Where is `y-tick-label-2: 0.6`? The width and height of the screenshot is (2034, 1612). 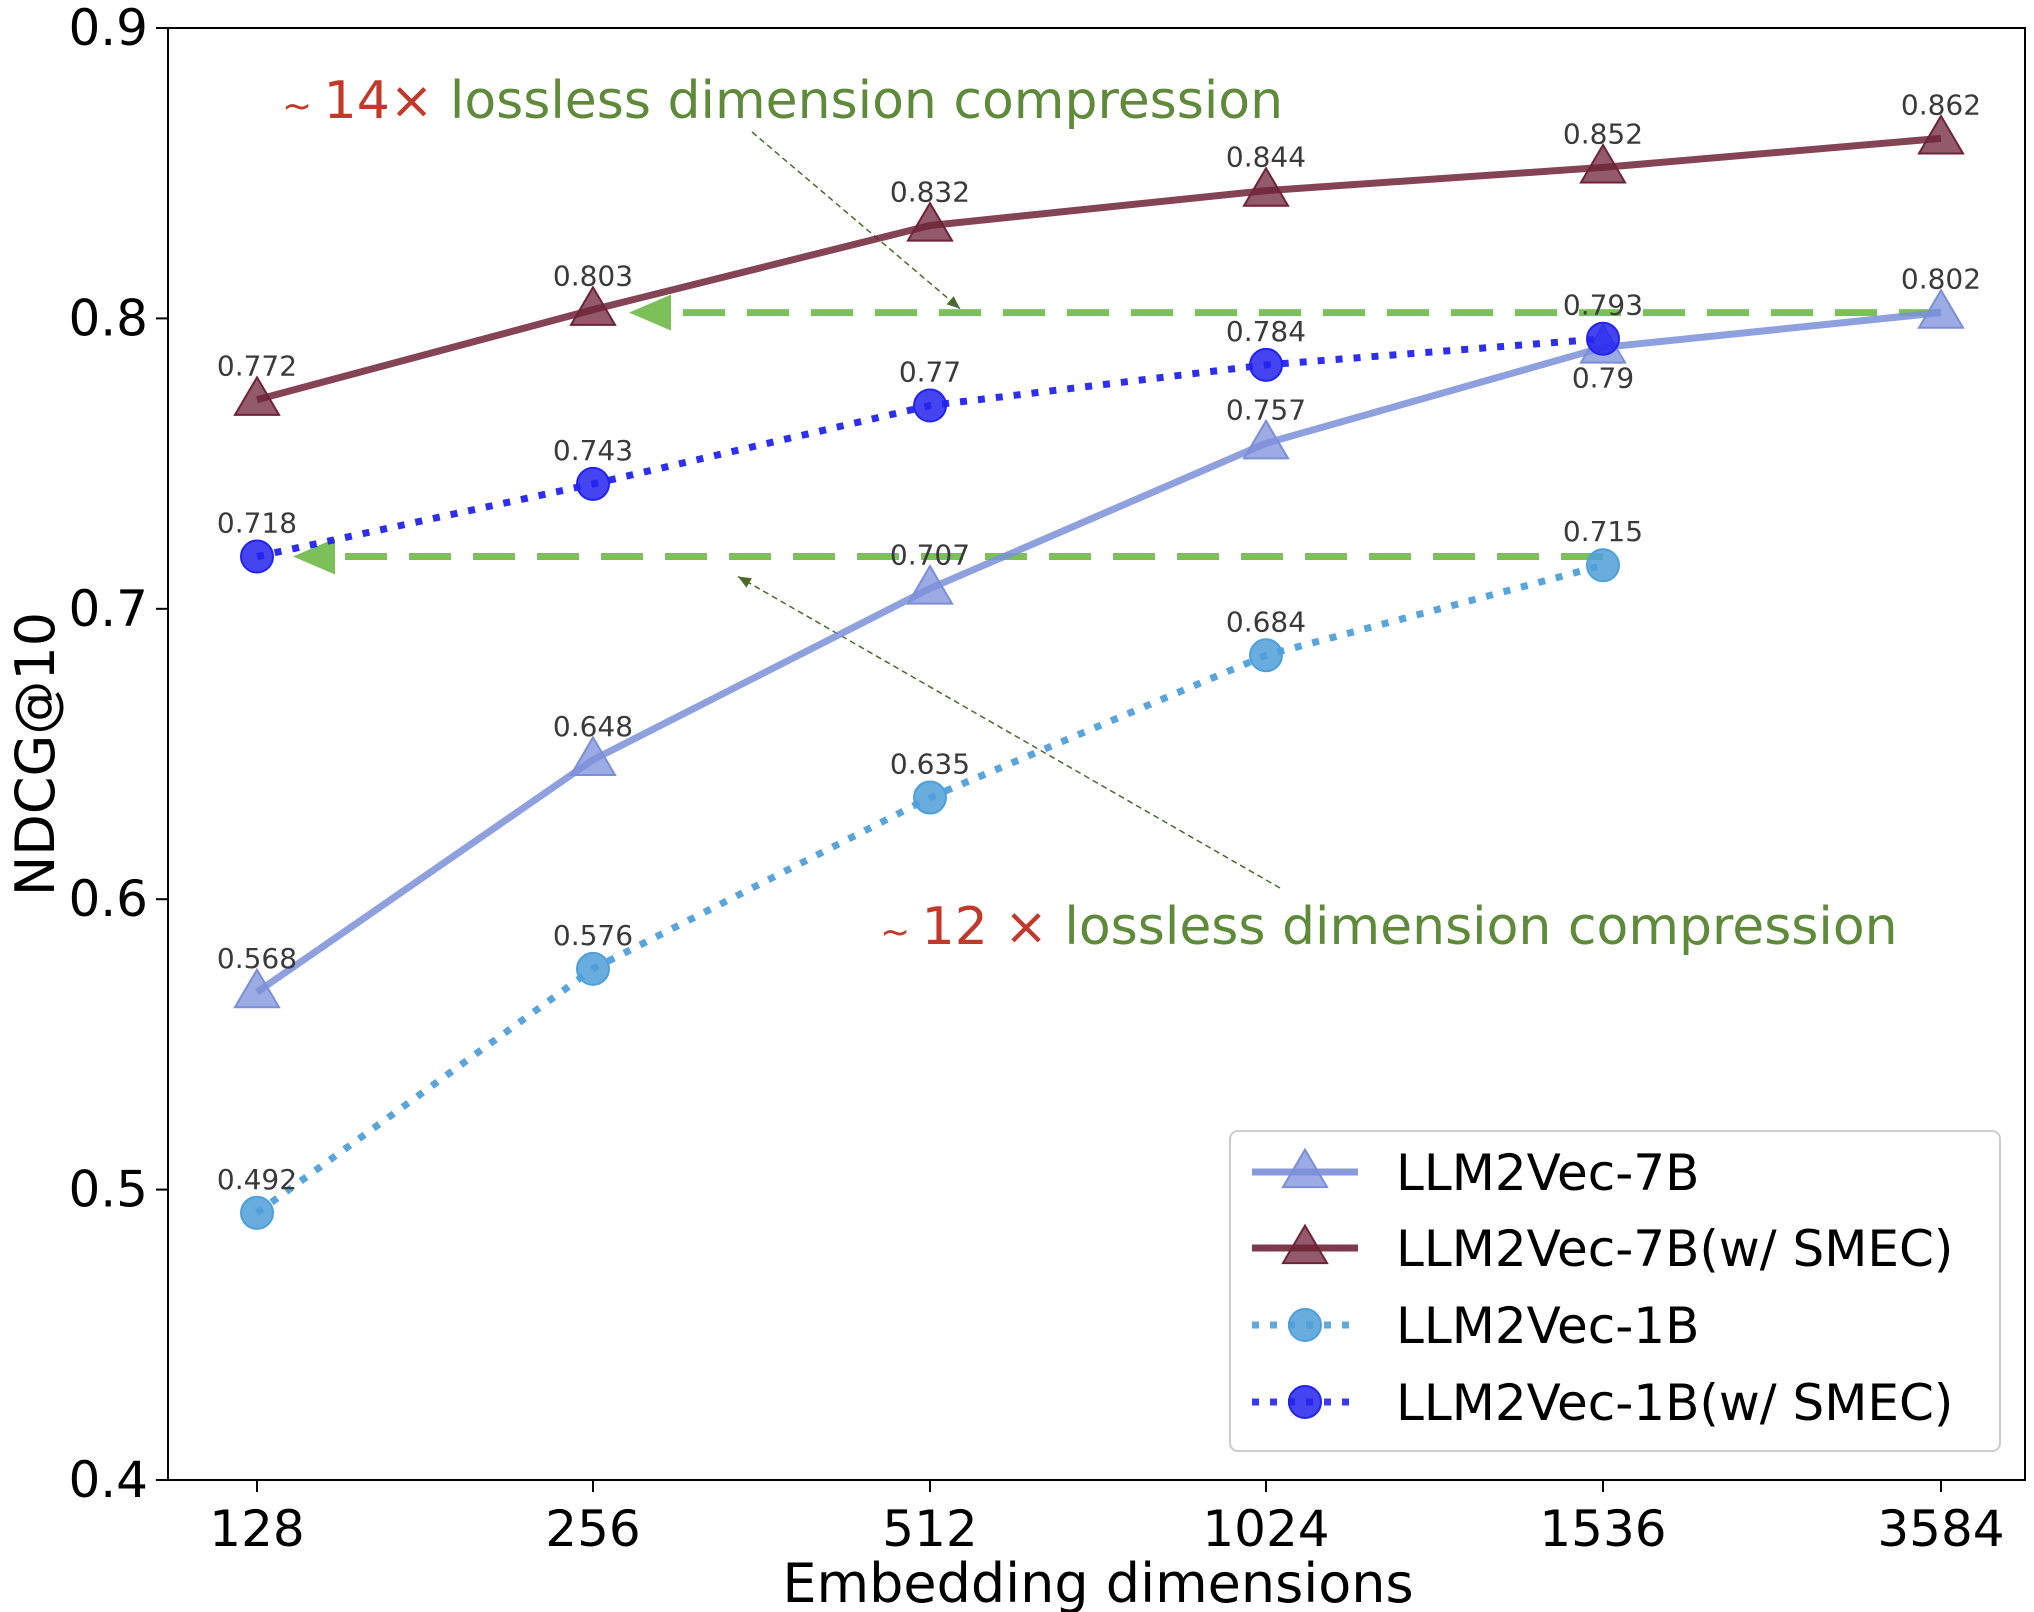 y-tick-label-2: 0.6 is located at coordinates (108, 899).